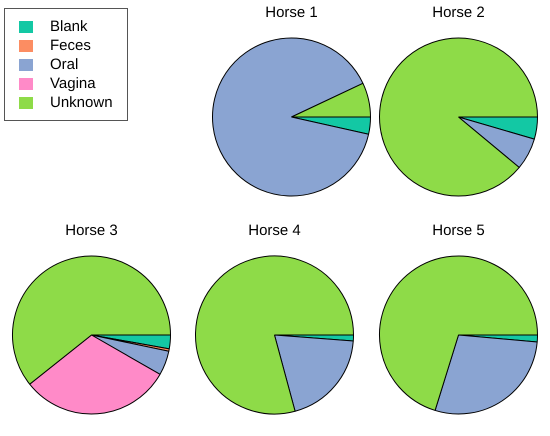 The height and width of the screenshot is (436, 550). What do you see at coordinates (73, 83) in the screenshot?
I see `legend-label: Vagina` at bounding box center [73, 83].